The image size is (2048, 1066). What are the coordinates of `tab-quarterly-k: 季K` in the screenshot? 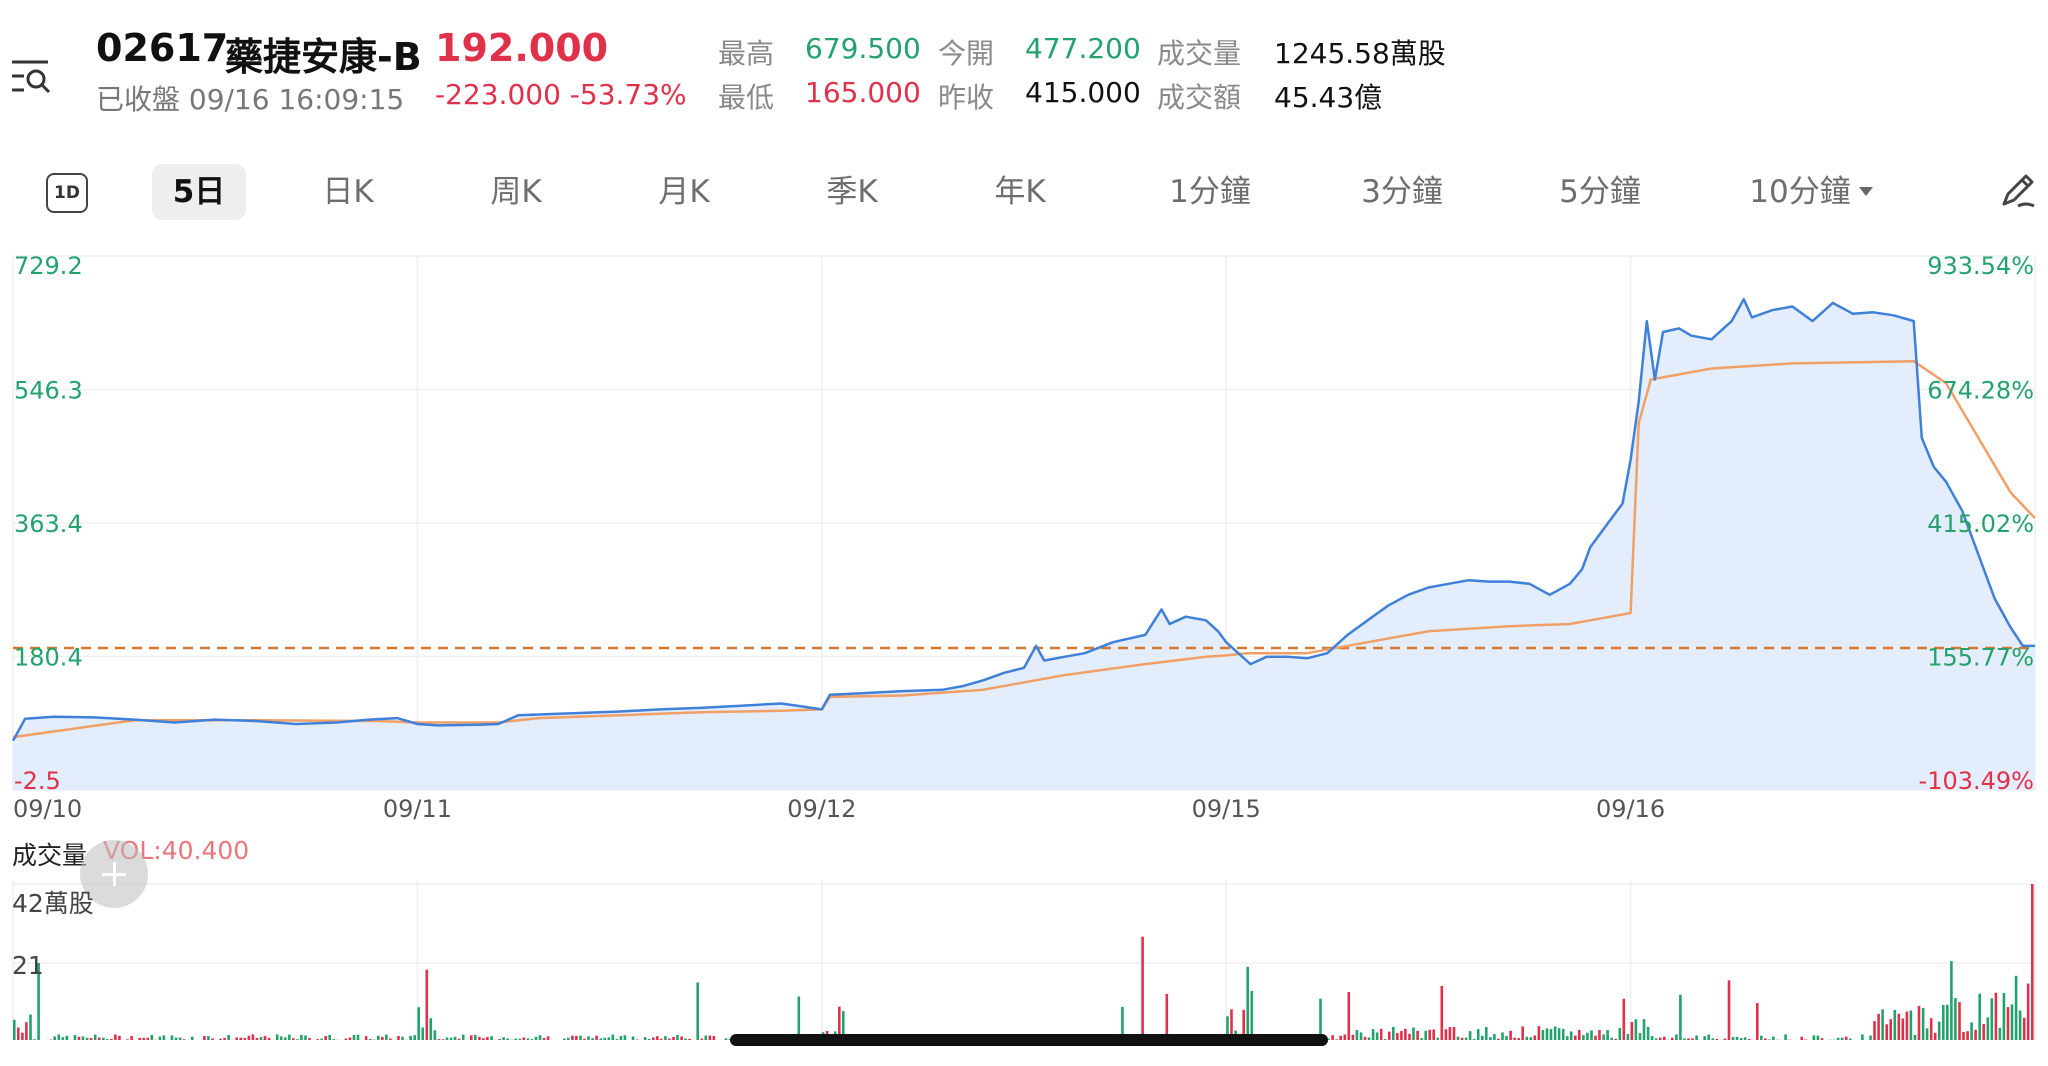 It's located at (852, 192).